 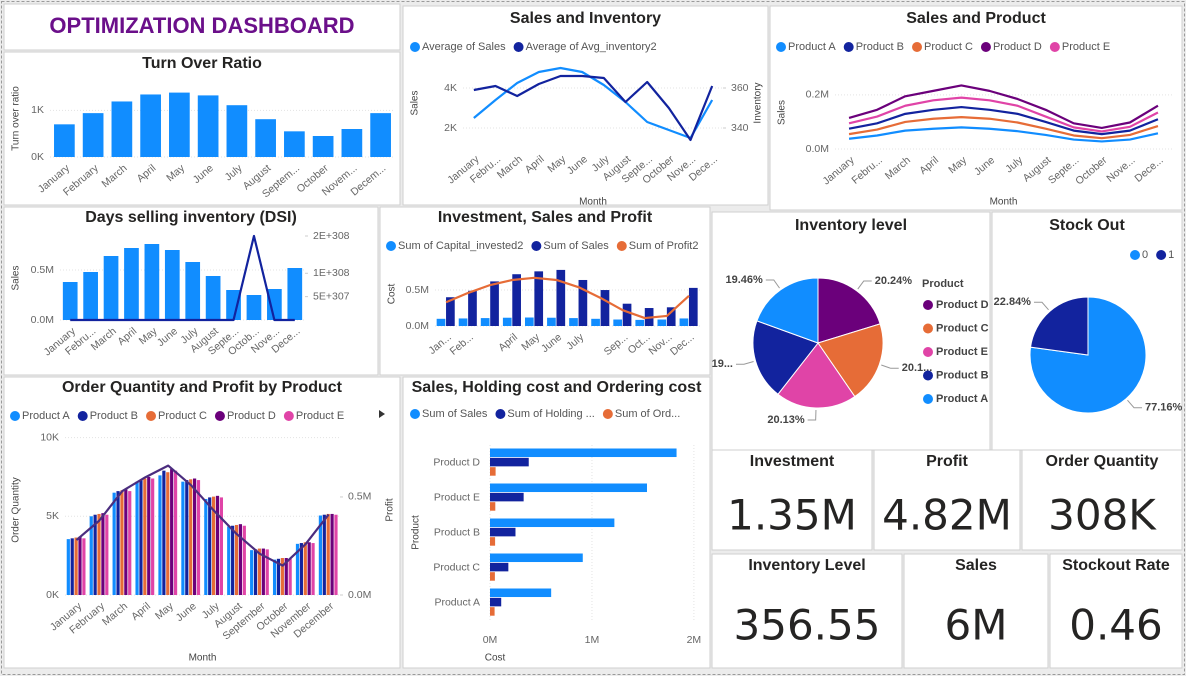 I want to click on y-tick-label: 2K, so click(x=450, y=128).